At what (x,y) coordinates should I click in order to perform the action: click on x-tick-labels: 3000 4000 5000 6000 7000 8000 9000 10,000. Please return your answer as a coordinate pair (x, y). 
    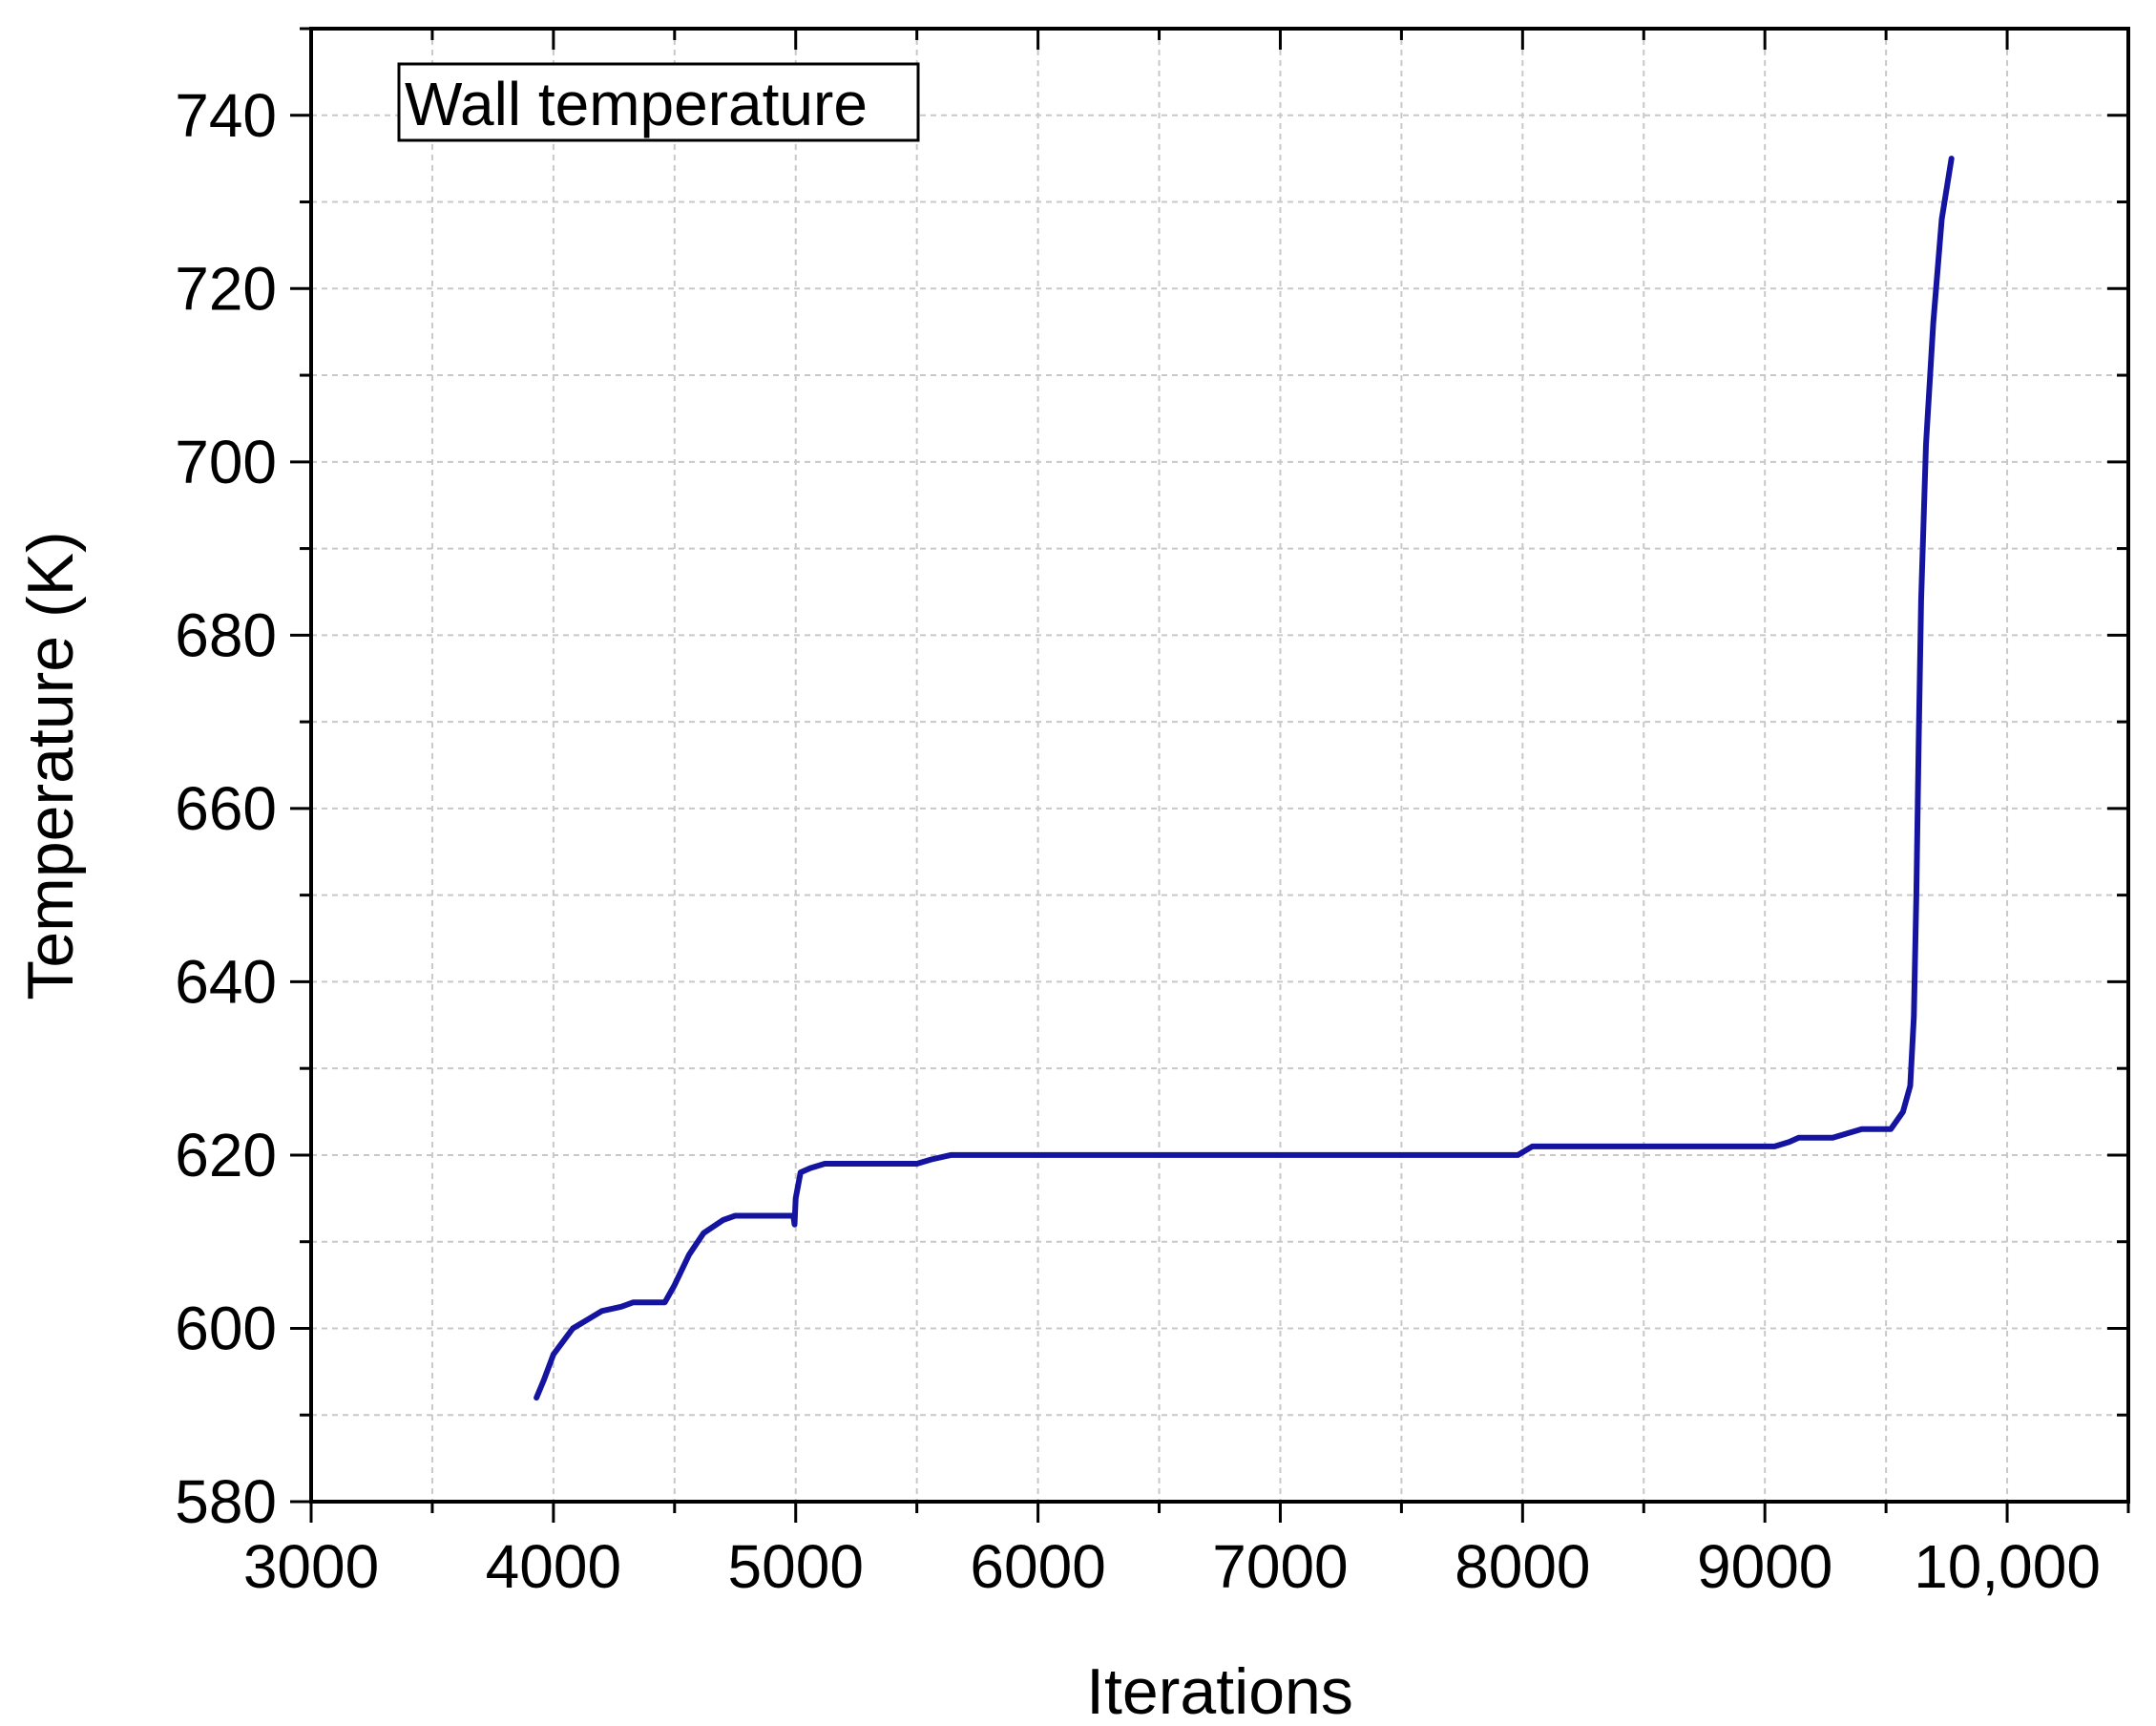
    Looking at the image, I should click on (1172, 1566).